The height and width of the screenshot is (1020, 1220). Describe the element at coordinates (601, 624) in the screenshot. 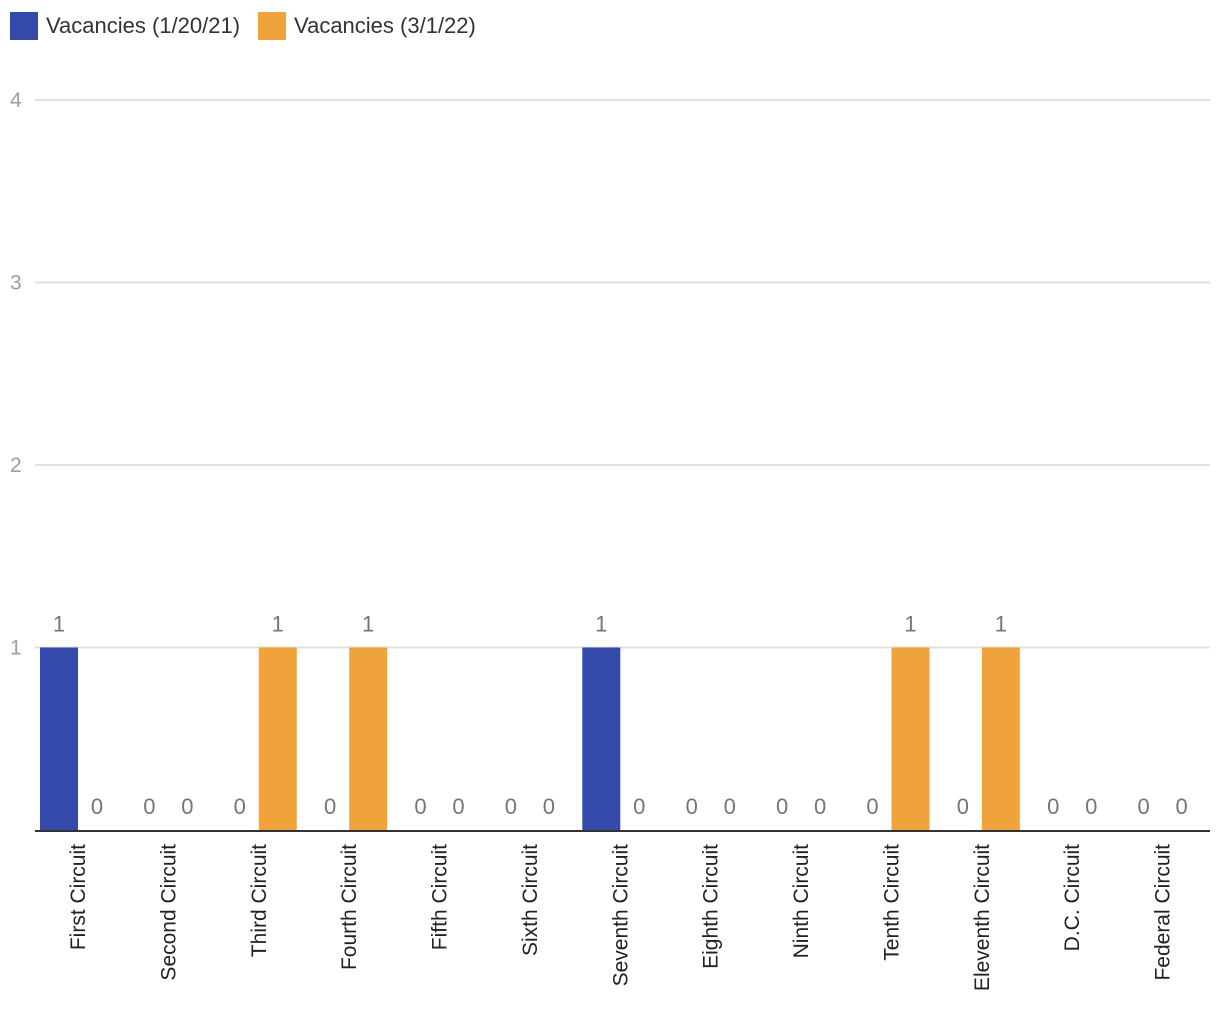

I see `data-label-series-1-6: 1` at that location.